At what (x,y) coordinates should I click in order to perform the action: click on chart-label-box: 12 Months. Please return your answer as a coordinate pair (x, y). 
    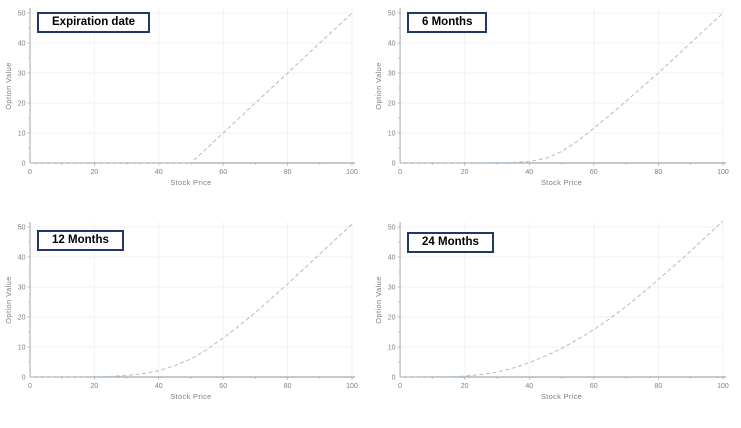
    Looking at the image, I should click on (80, 240).